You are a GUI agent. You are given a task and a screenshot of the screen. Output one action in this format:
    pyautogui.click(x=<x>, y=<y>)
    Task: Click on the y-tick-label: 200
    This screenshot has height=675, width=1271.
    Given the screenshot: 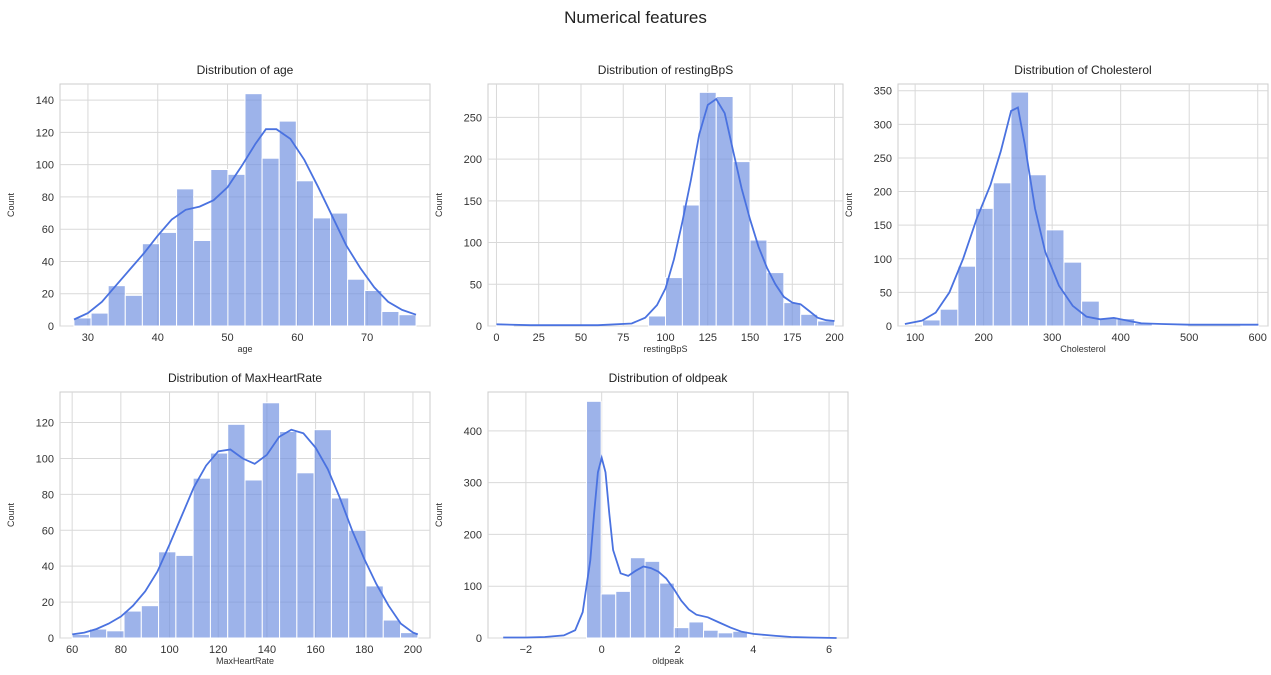 What is the action you would take?
    pyautogui.click(x=473, y=160)
    